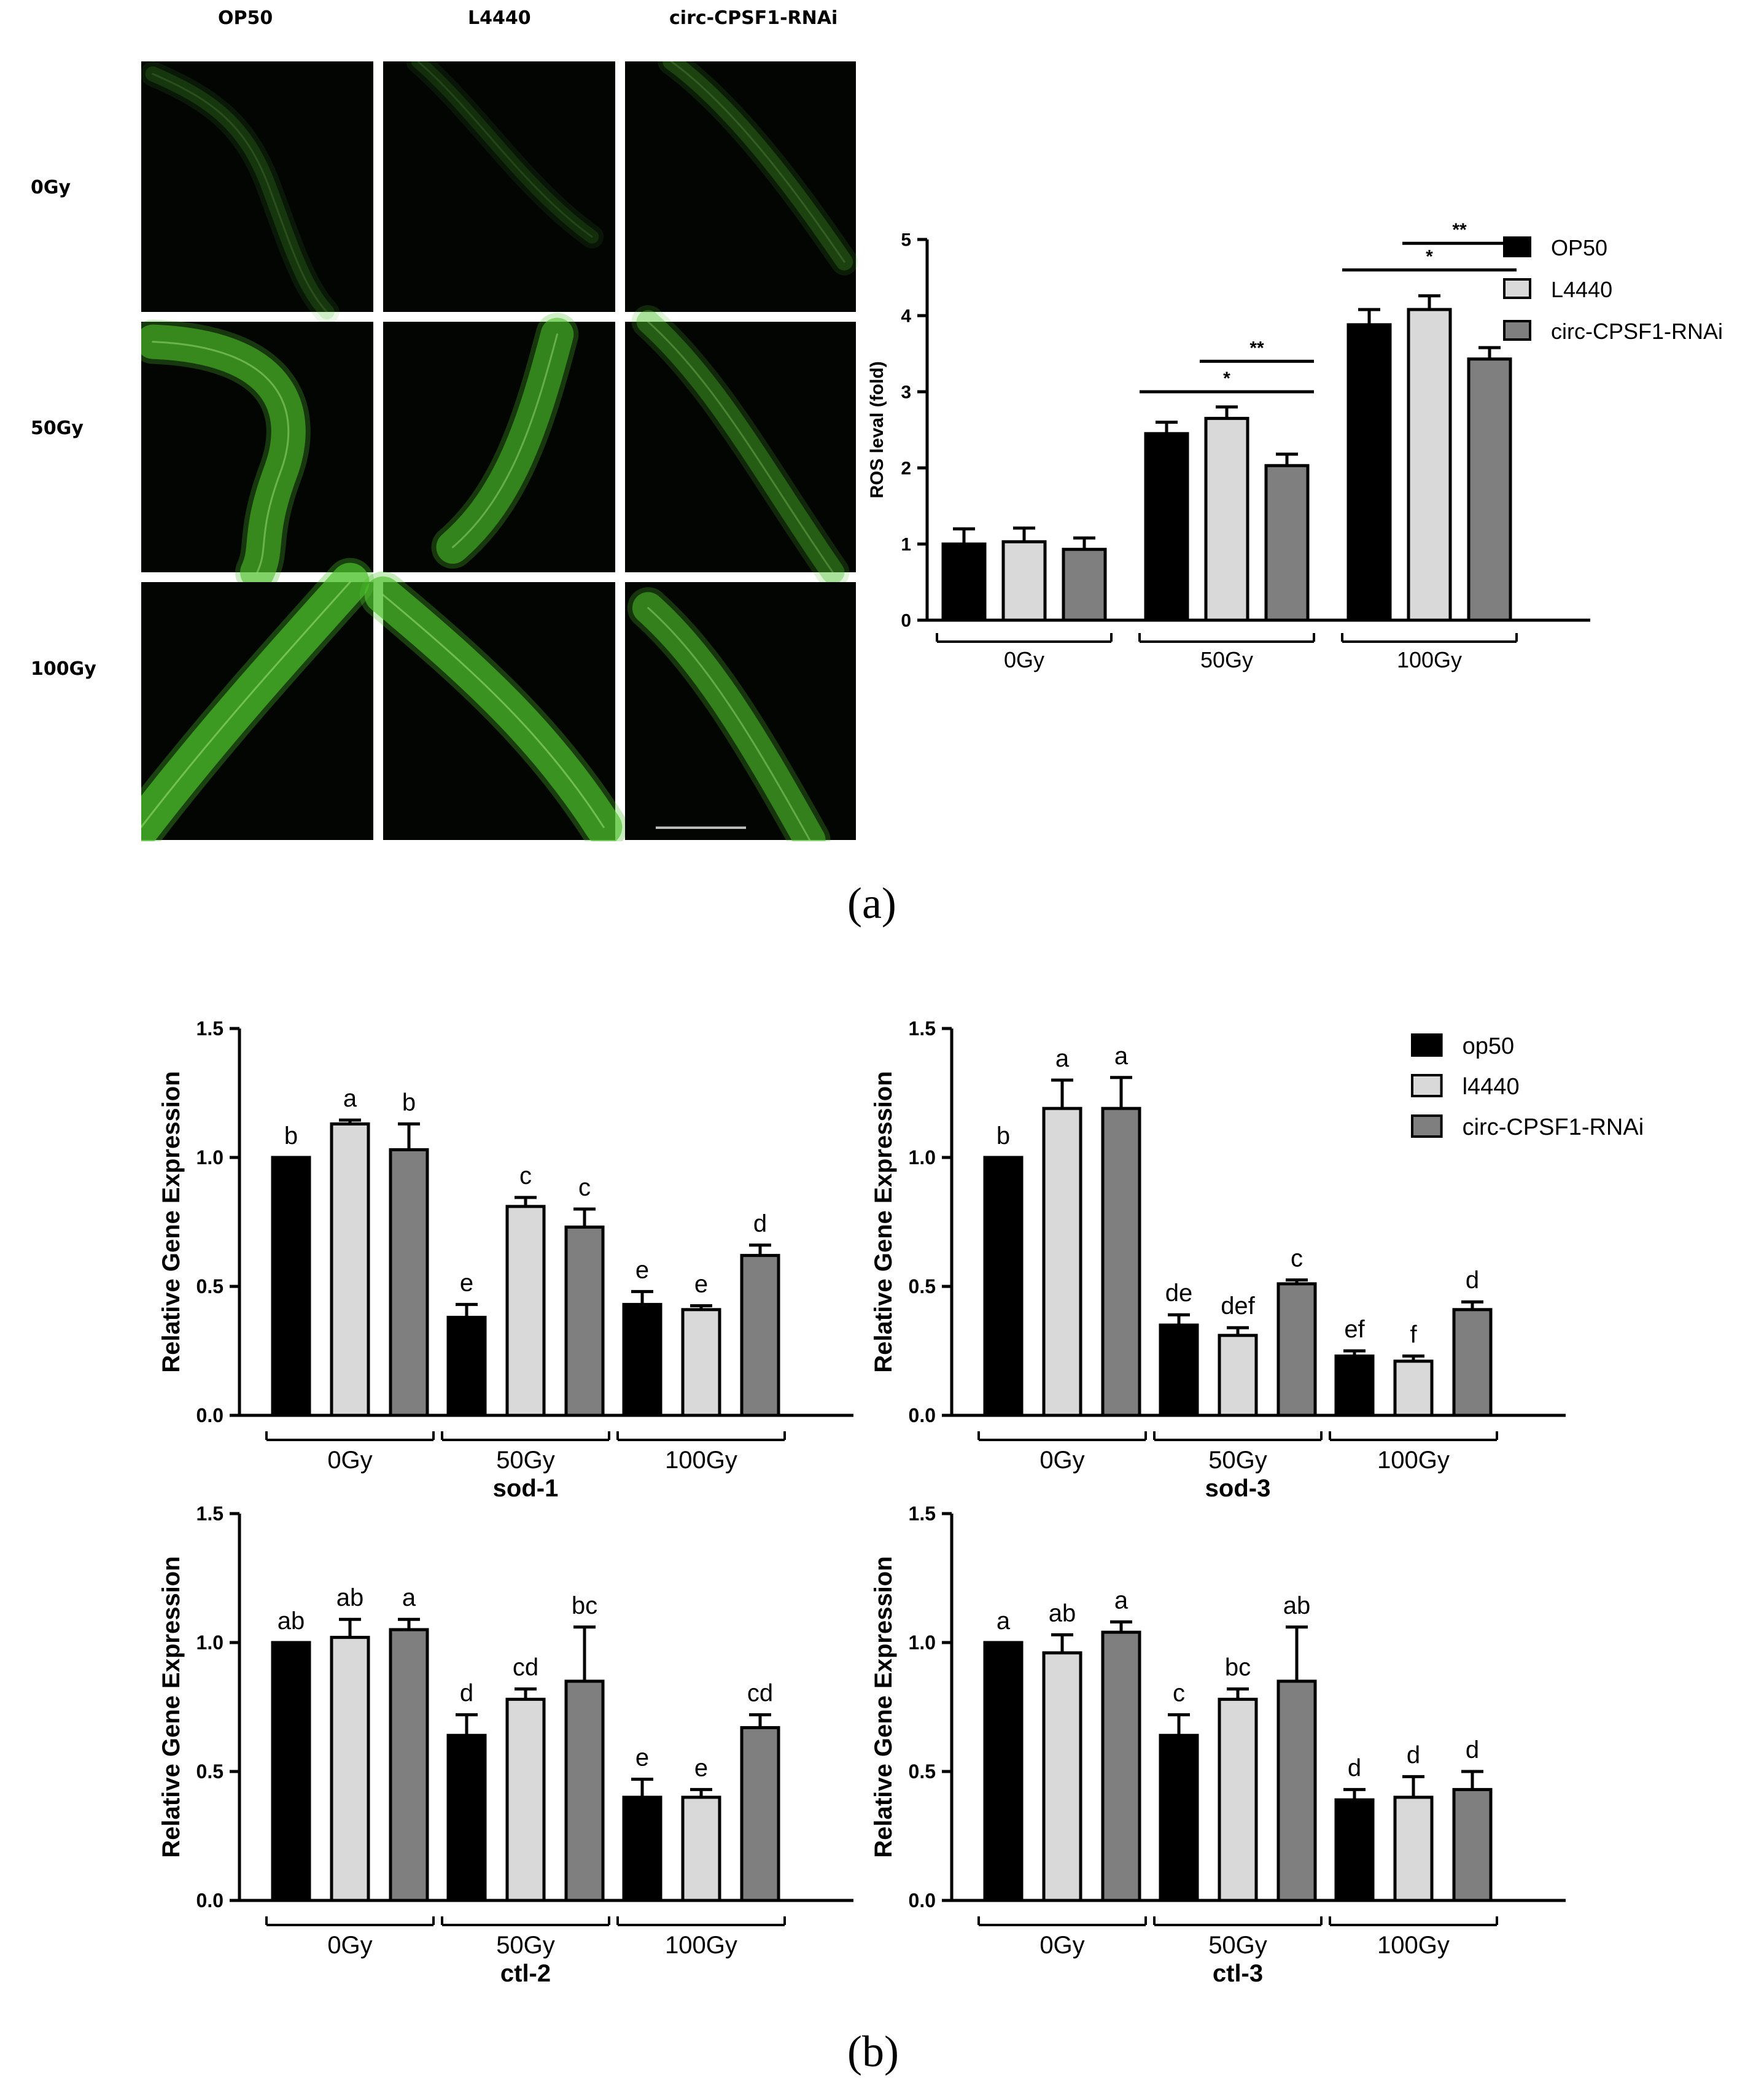 This screenshot has height=2100, width=1764. I want to click on column-label-circ: circ-CPSF1-RNAi, so click(753, 18).